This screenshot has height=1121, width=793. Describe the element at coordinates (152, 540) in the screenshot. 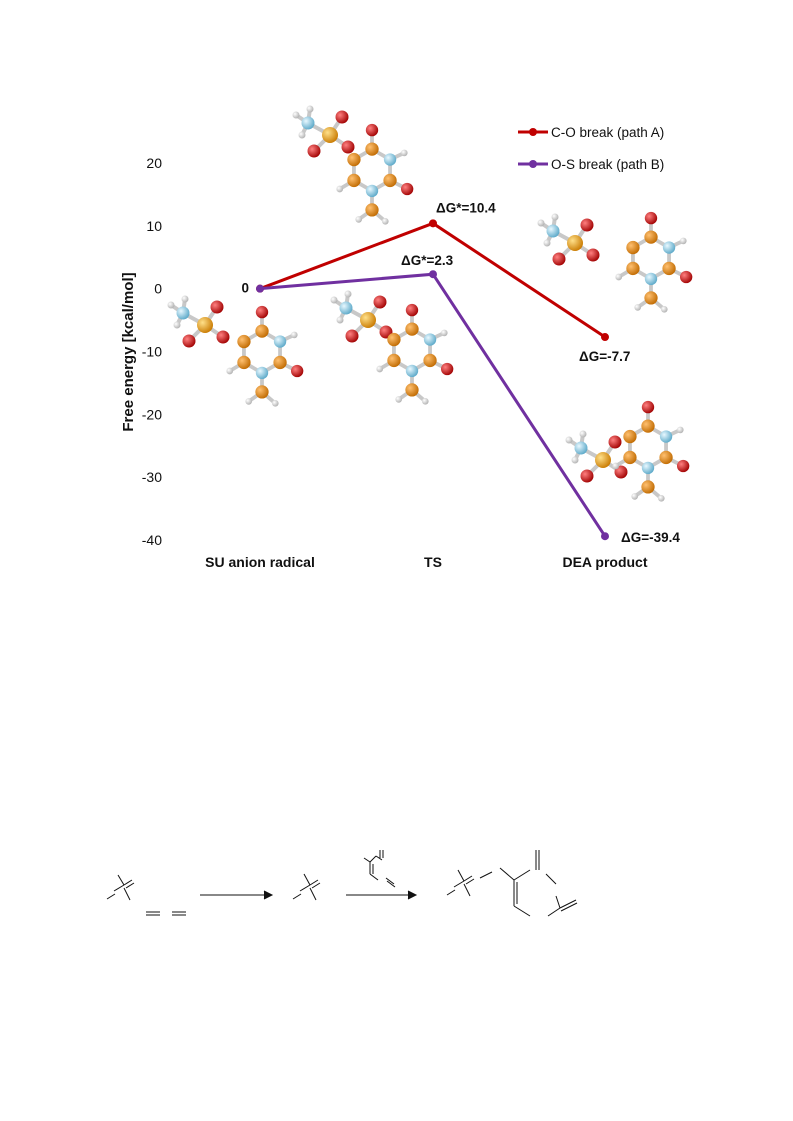

I see `y-tick-label: -40` at that location.